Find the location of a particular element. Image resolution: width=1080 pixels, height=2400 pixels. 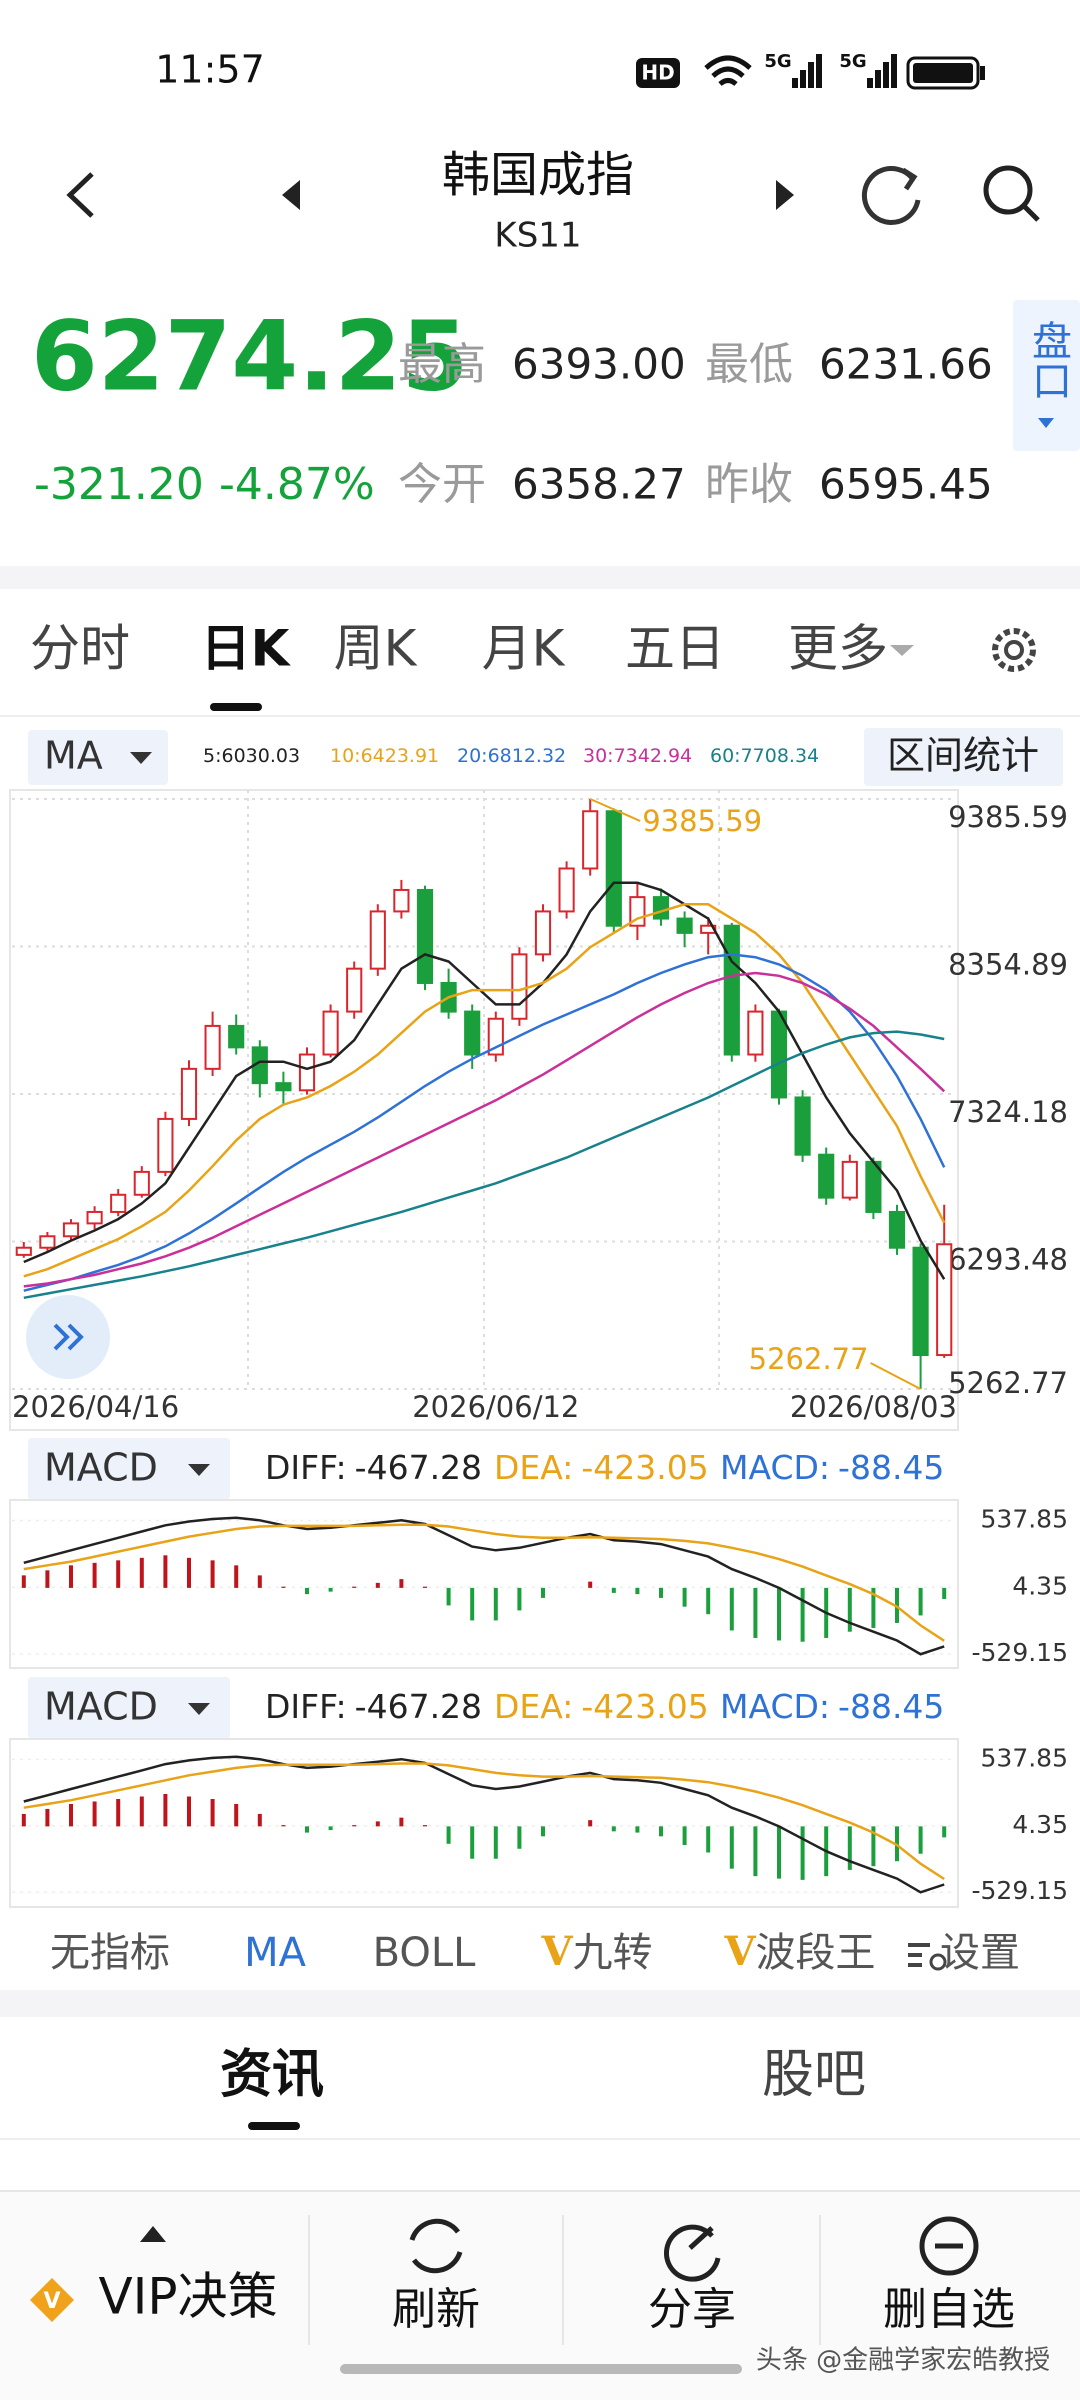

selector-arrow is located at coordinates (199, 1470).